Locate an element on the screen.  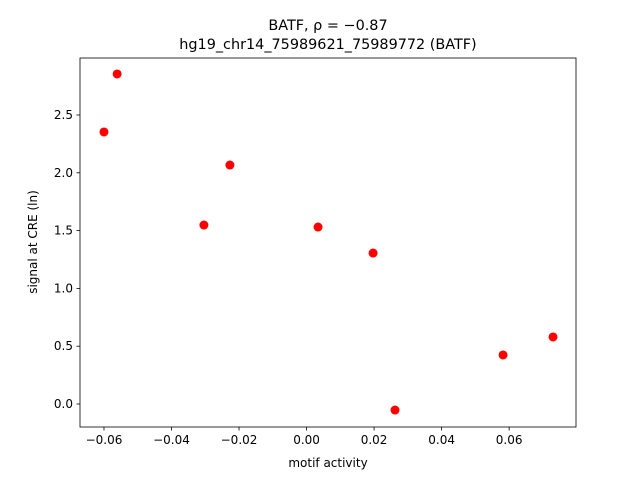
y-tick-label: 0.5 is located at coordinates (63, 346).